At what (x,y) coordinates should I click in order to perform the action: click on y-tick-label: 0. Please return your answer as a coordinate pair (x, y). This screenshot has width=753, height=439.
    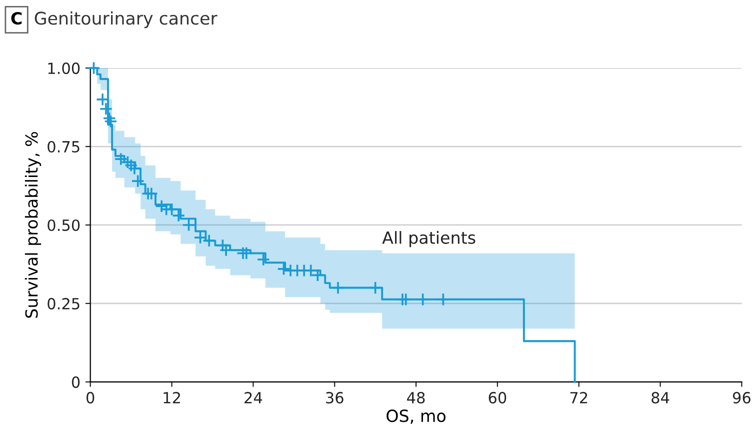
    Looking at the image, I should click on (76, 382).